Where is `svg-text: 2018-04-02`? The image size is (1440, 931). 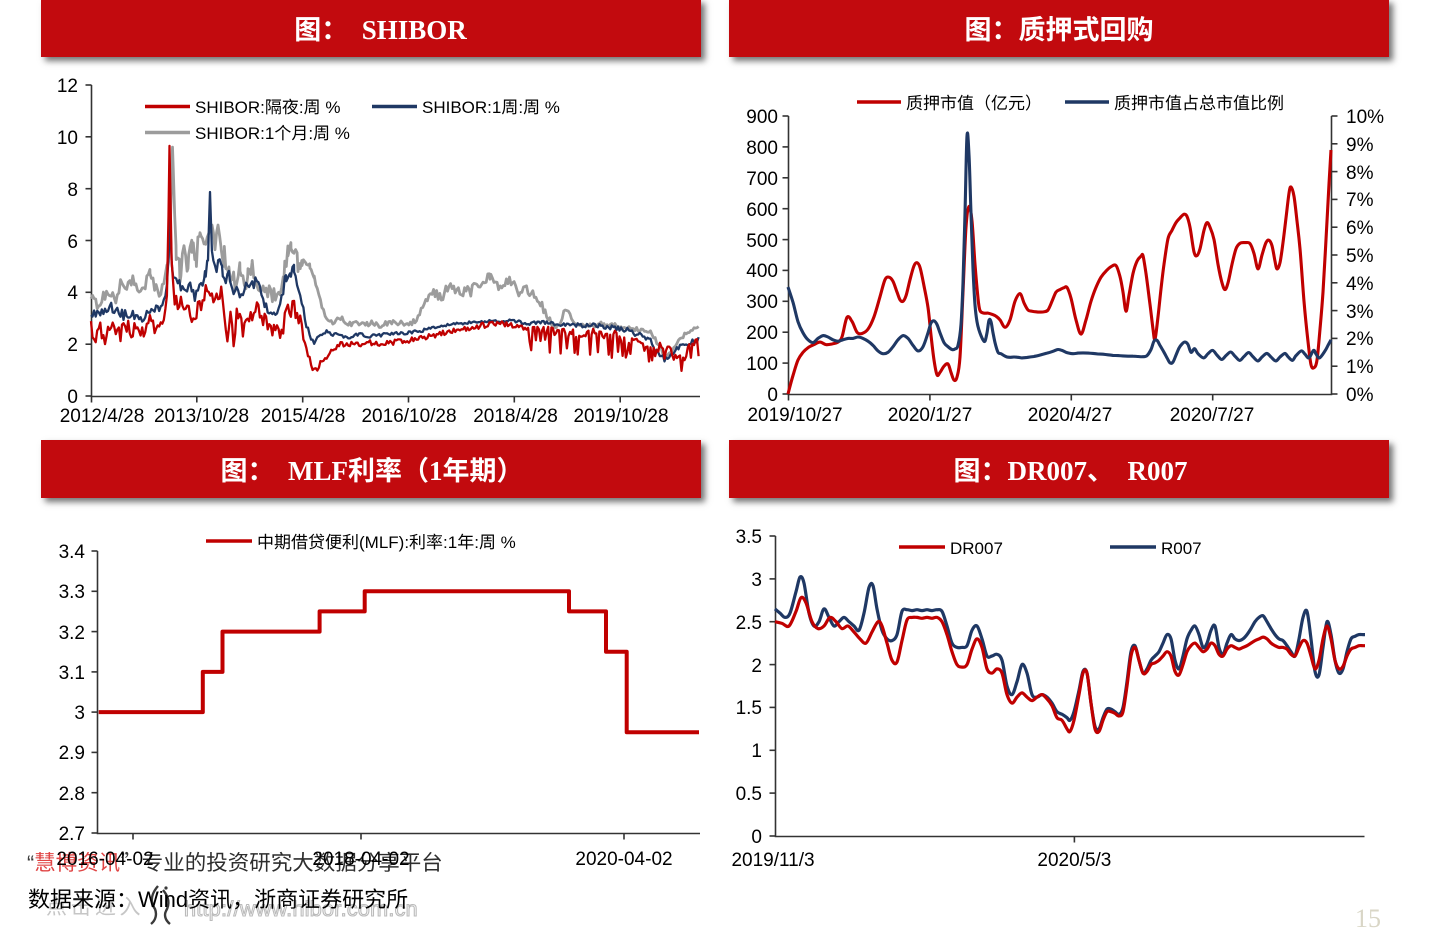
svg-text: 2018-04-02 is located at coordinates (360, 859).